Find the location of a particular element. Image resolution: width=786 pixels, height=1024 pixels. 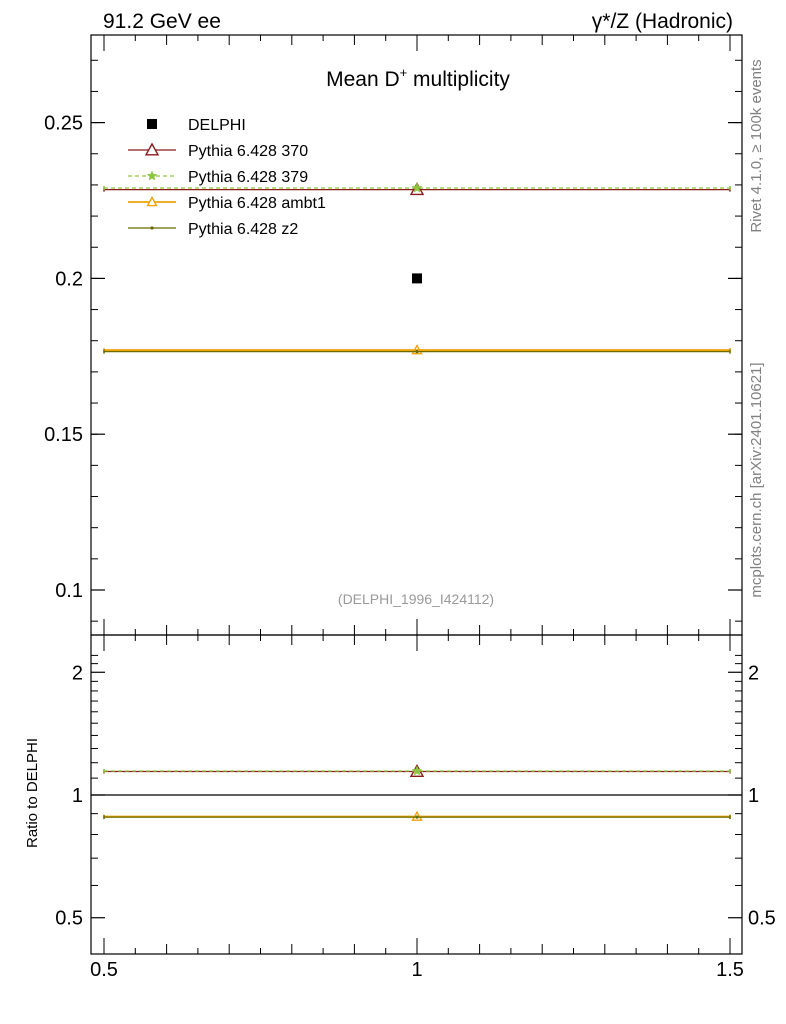

ratio-ytick-label-right: 2 is located at coordinates (753, 673).